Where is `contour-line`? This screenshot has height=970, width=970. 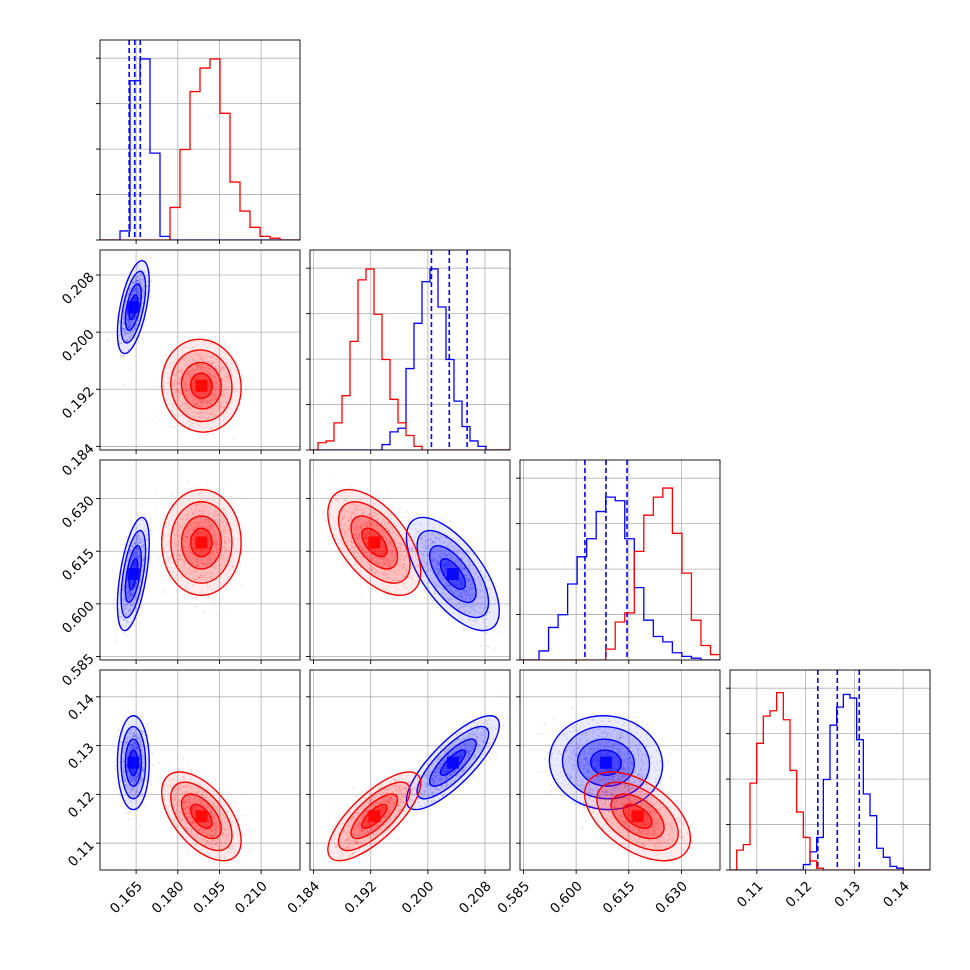
contour-line is located at coordinates (201, 386).